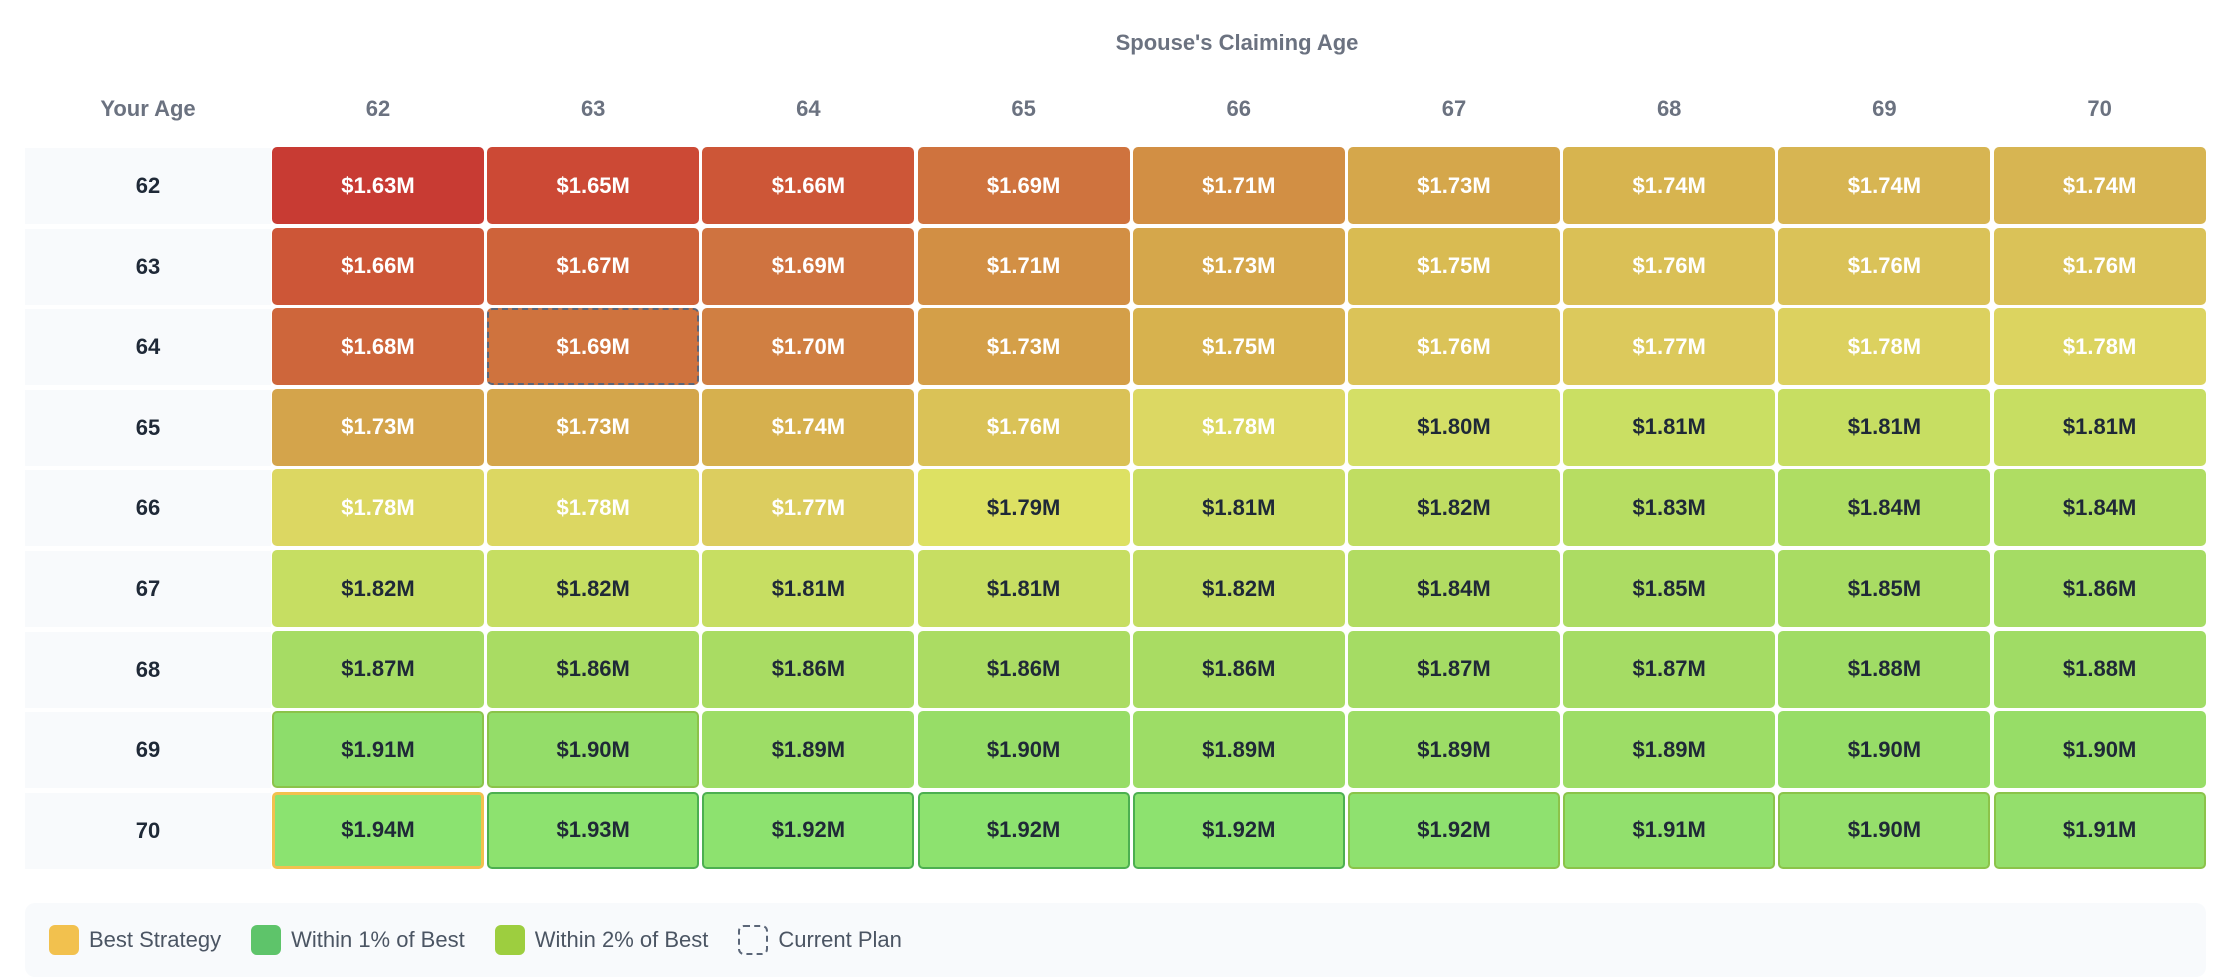  What do you see at coordinates (148, 830) in the screenshot?
I see `row-header: 70` at bounding box center [148, 830].